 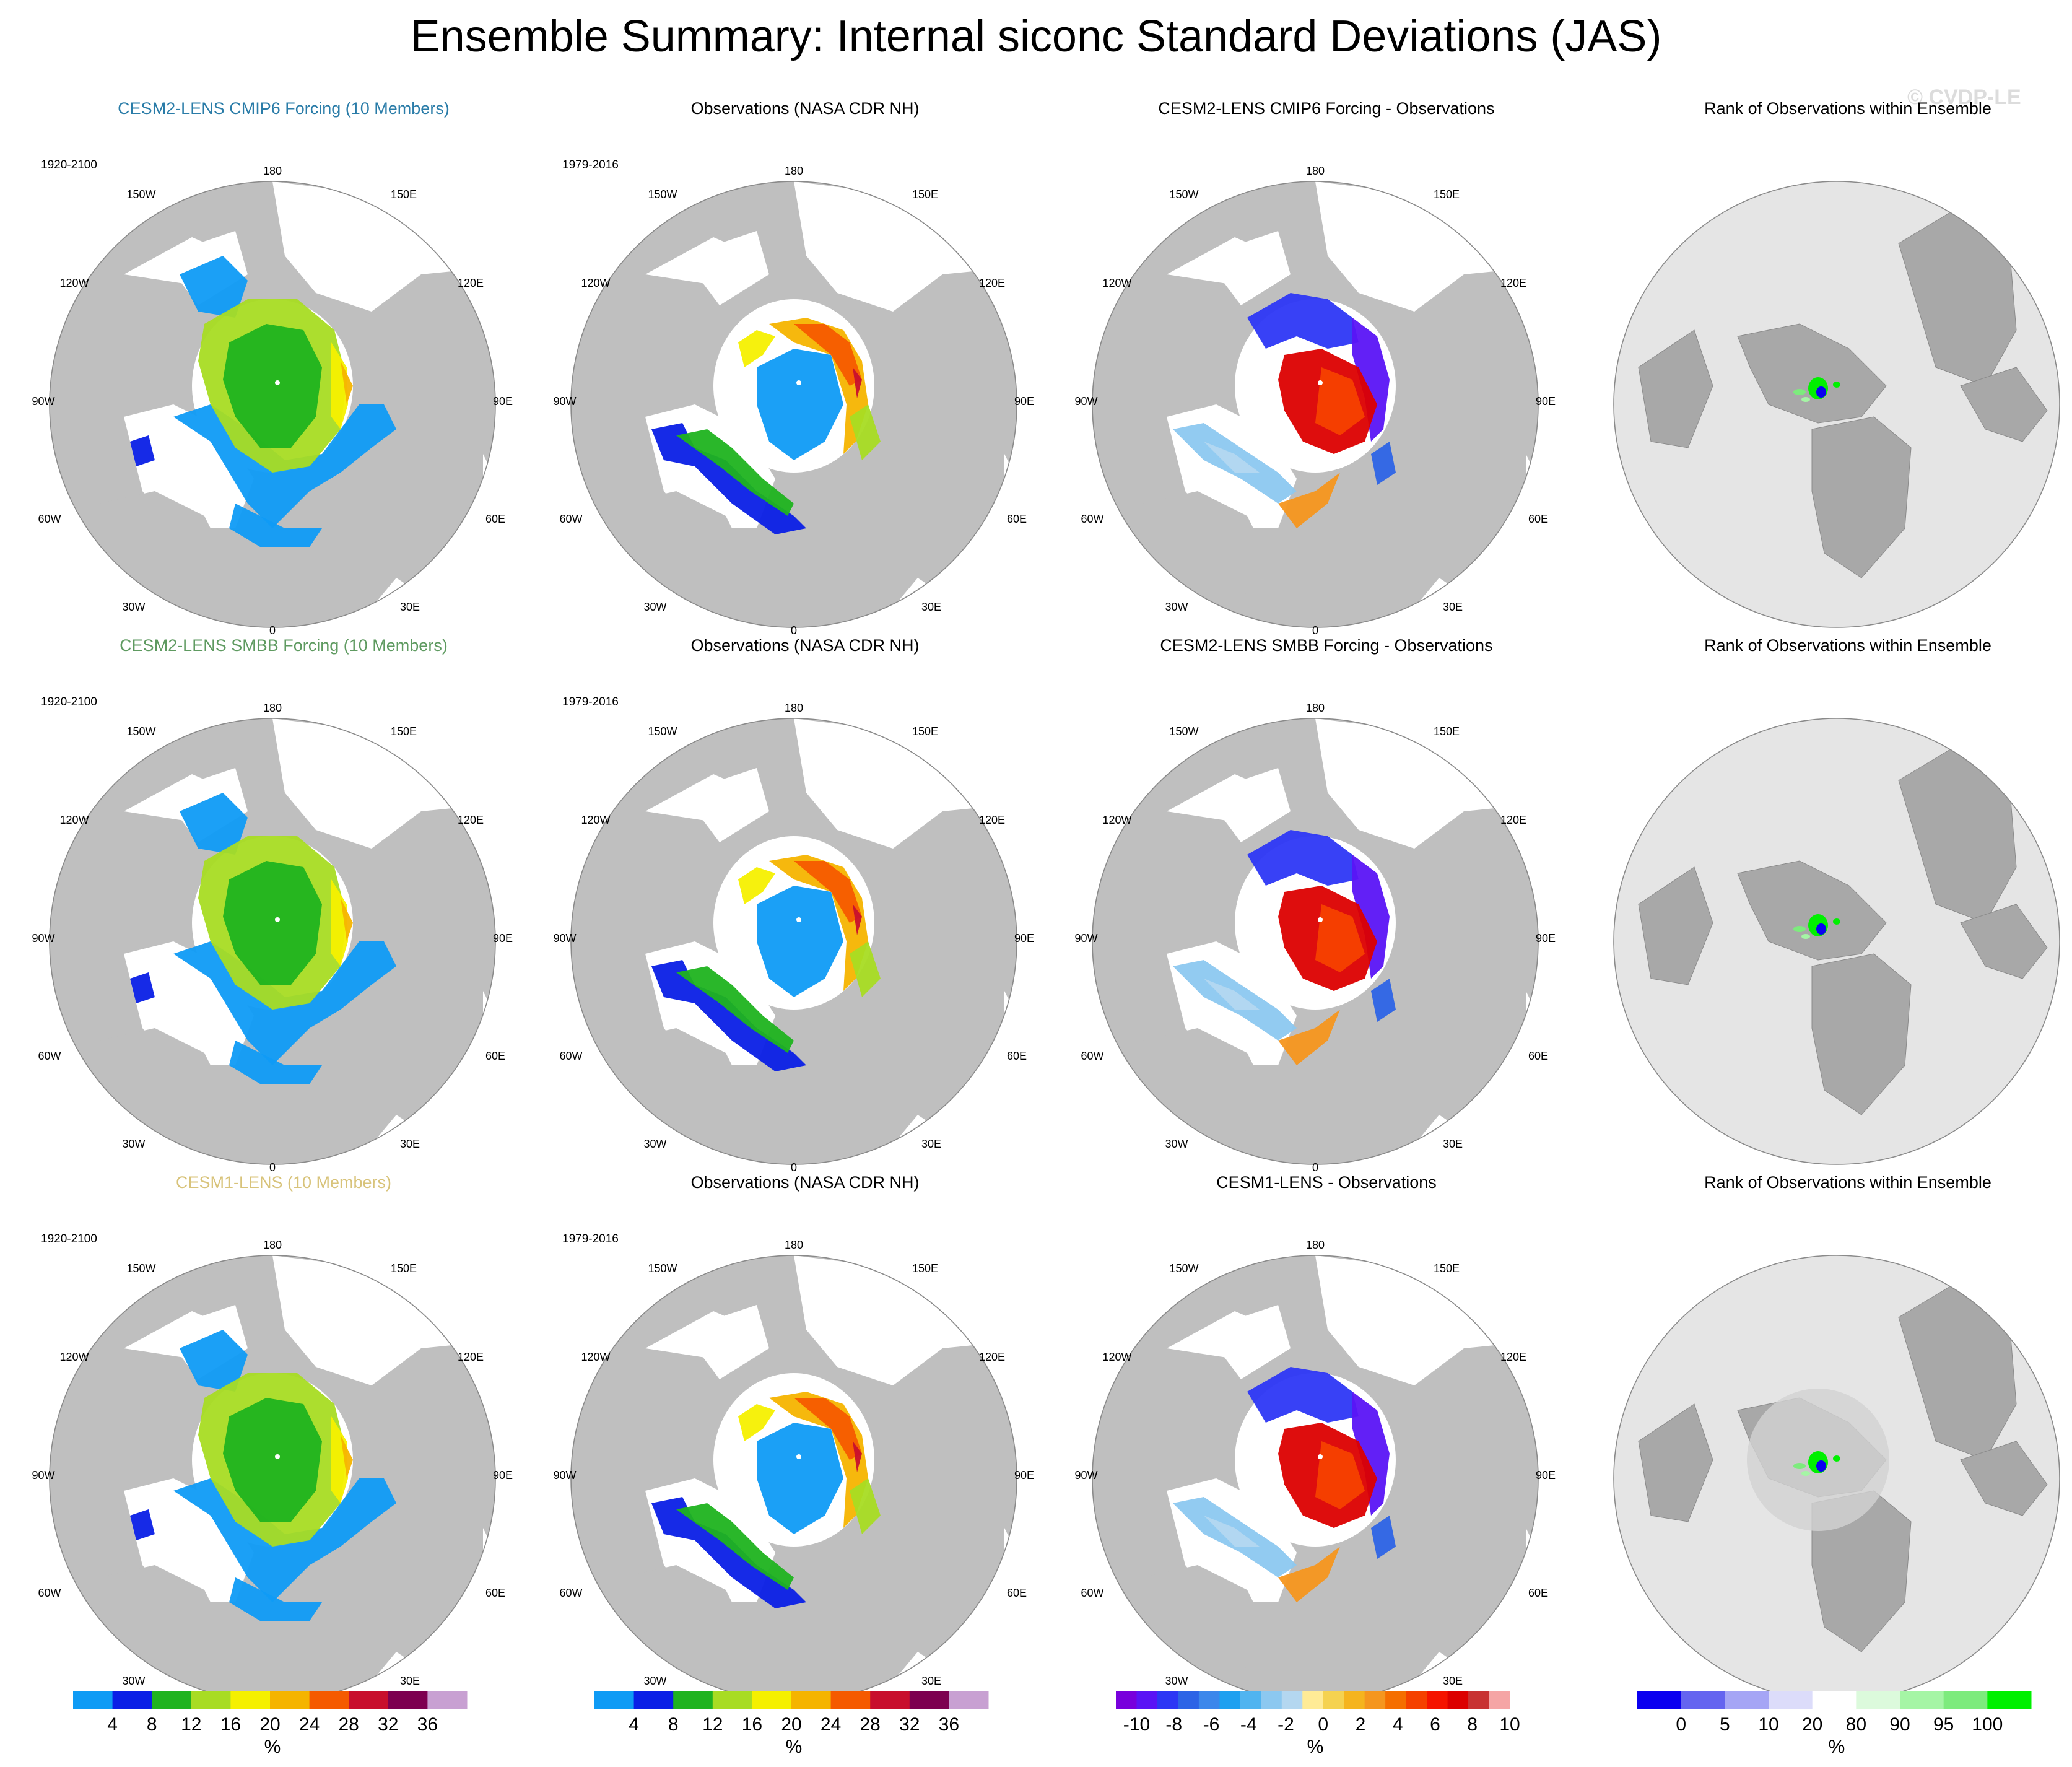 I want to click on map-panel-r3-c4: Rank of Observations within Ensemble, so click(x=1830, y=1441).